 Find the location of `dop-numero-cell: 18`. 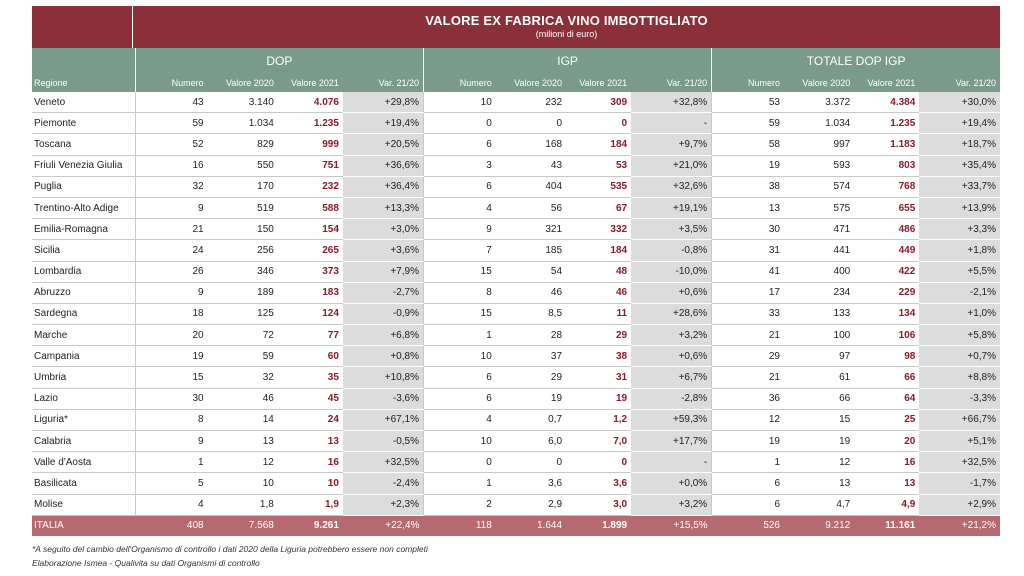

dop-numero-cell: 18 is located at coordinates (171, 314).